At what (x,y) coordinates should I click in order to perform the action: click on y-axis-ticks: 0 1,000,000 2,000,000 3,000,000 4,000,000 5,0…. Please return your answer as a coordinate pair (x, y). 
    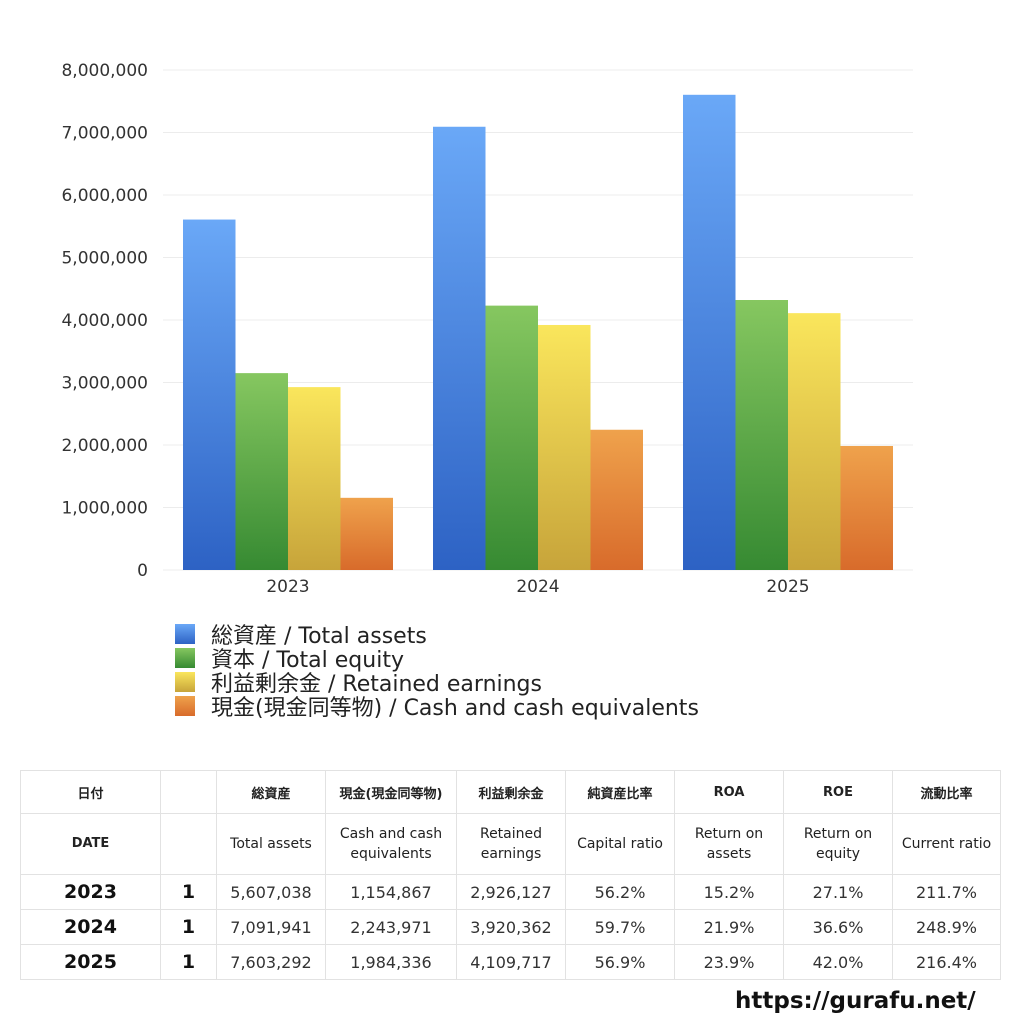
    Looking at the image, I should click on (104, 321).